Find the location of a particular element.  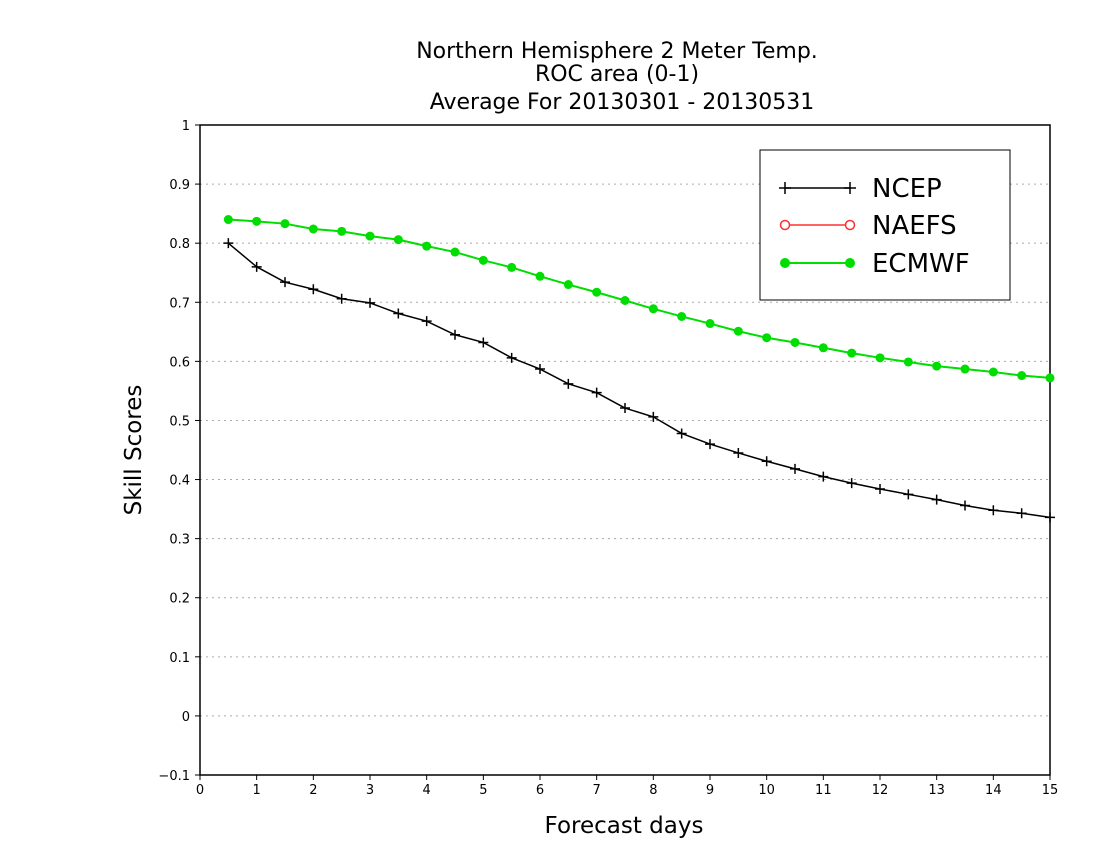

y-tick-label: 0.9 is located at coordinates (179, 185).